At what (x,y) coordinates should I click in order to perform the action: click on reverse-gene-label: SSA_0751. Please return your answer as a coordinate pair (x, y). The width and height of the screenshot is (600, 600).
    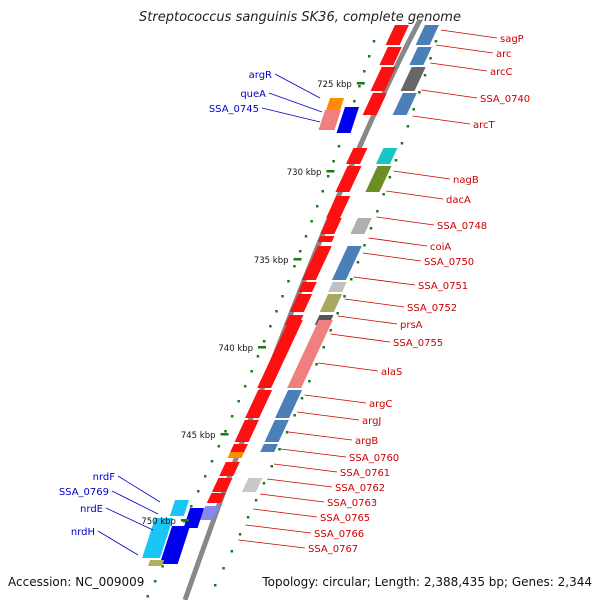
    Looking at the image, I should click on (443, 286).